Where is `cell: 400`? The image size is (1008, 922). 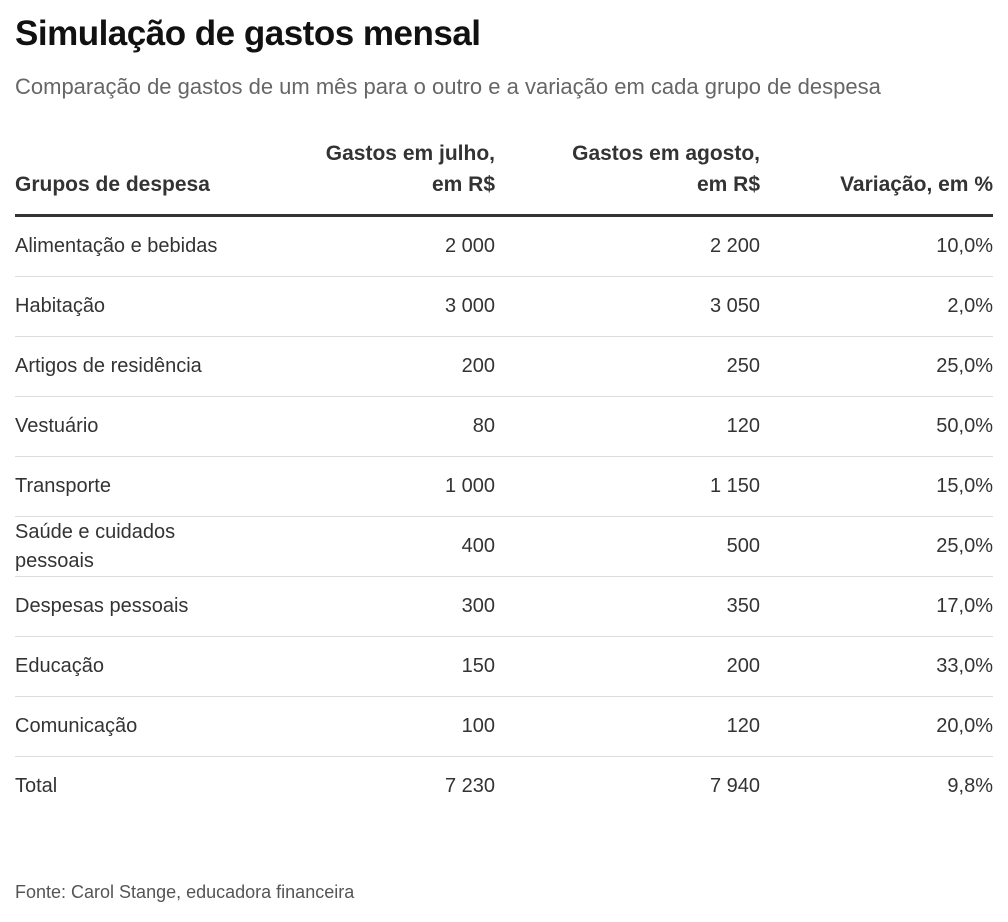 cell: 400 is located at coordinates (380, 546).